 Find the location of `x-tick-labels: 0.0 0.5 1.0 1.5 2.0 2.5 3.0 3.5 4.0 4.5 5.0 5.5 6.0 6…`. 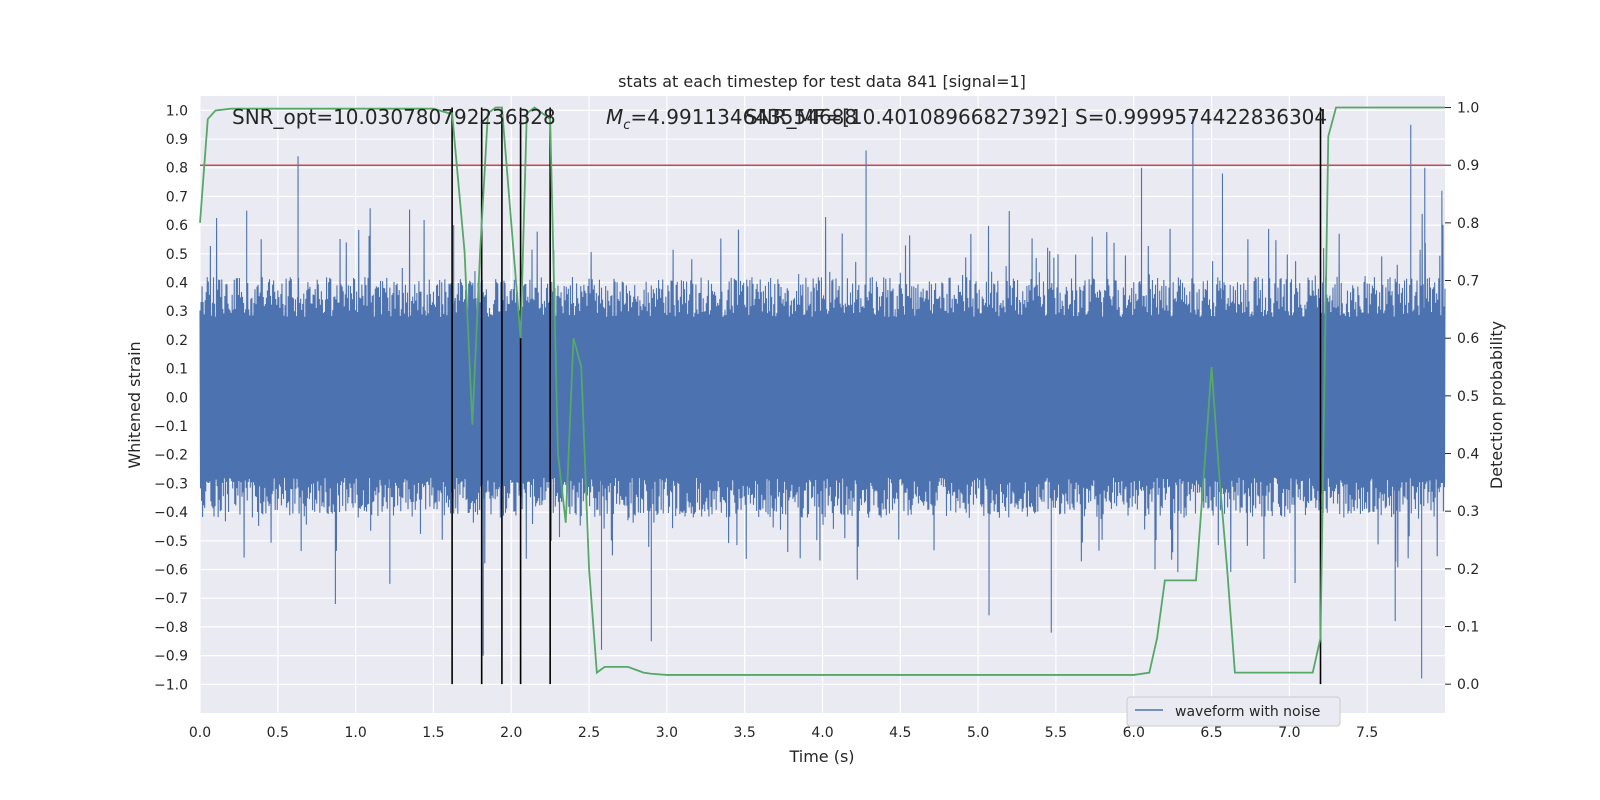

x-tick-labels: 0.0 0.5 1.0 1.5 2.0 2.5 3.0 3.5 4.0 4.5 5.0 5.5 6.0 6… is located at coordinates (783, 733).